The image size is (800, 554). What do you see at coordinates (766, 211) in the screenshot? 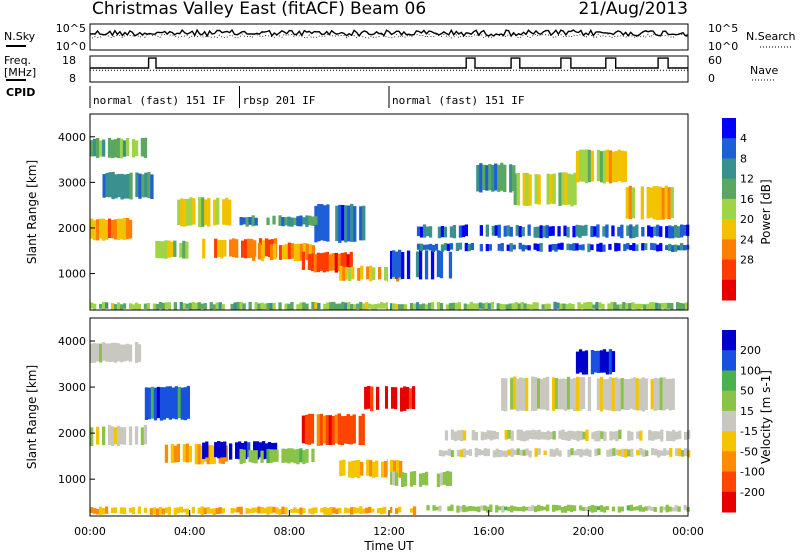
I see `power-colorbar-label: Power [dB]` at bounding box center [766, 211].